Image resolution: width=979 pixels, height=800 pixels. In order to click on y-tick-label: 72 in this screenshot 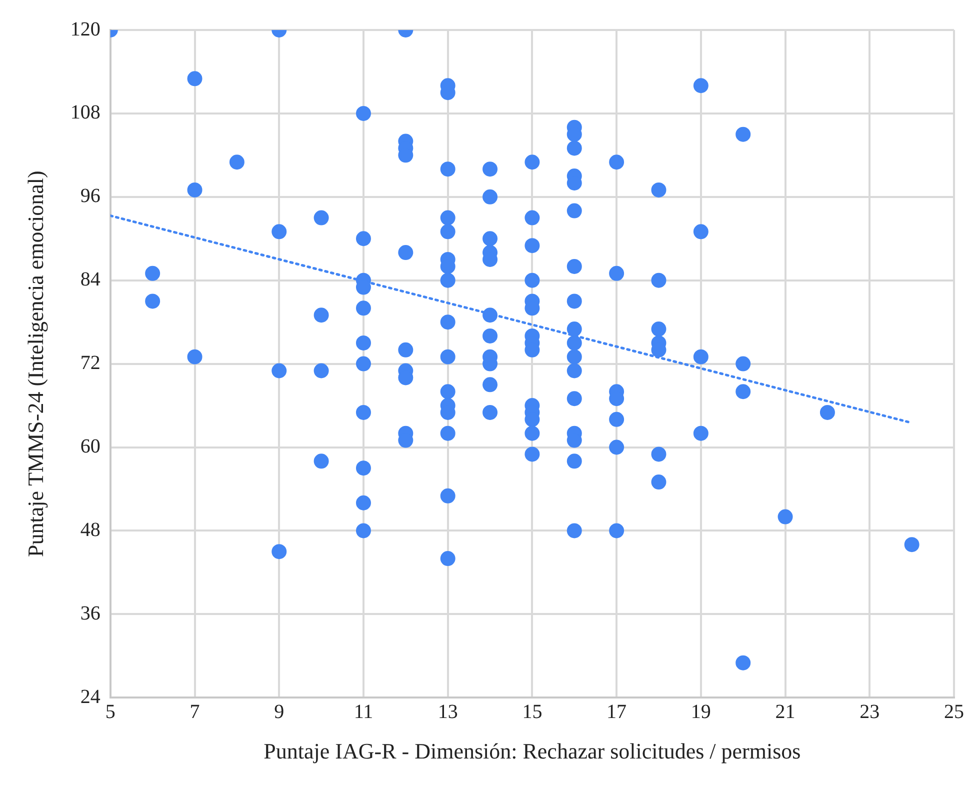, I will do `click(90, 363)`.